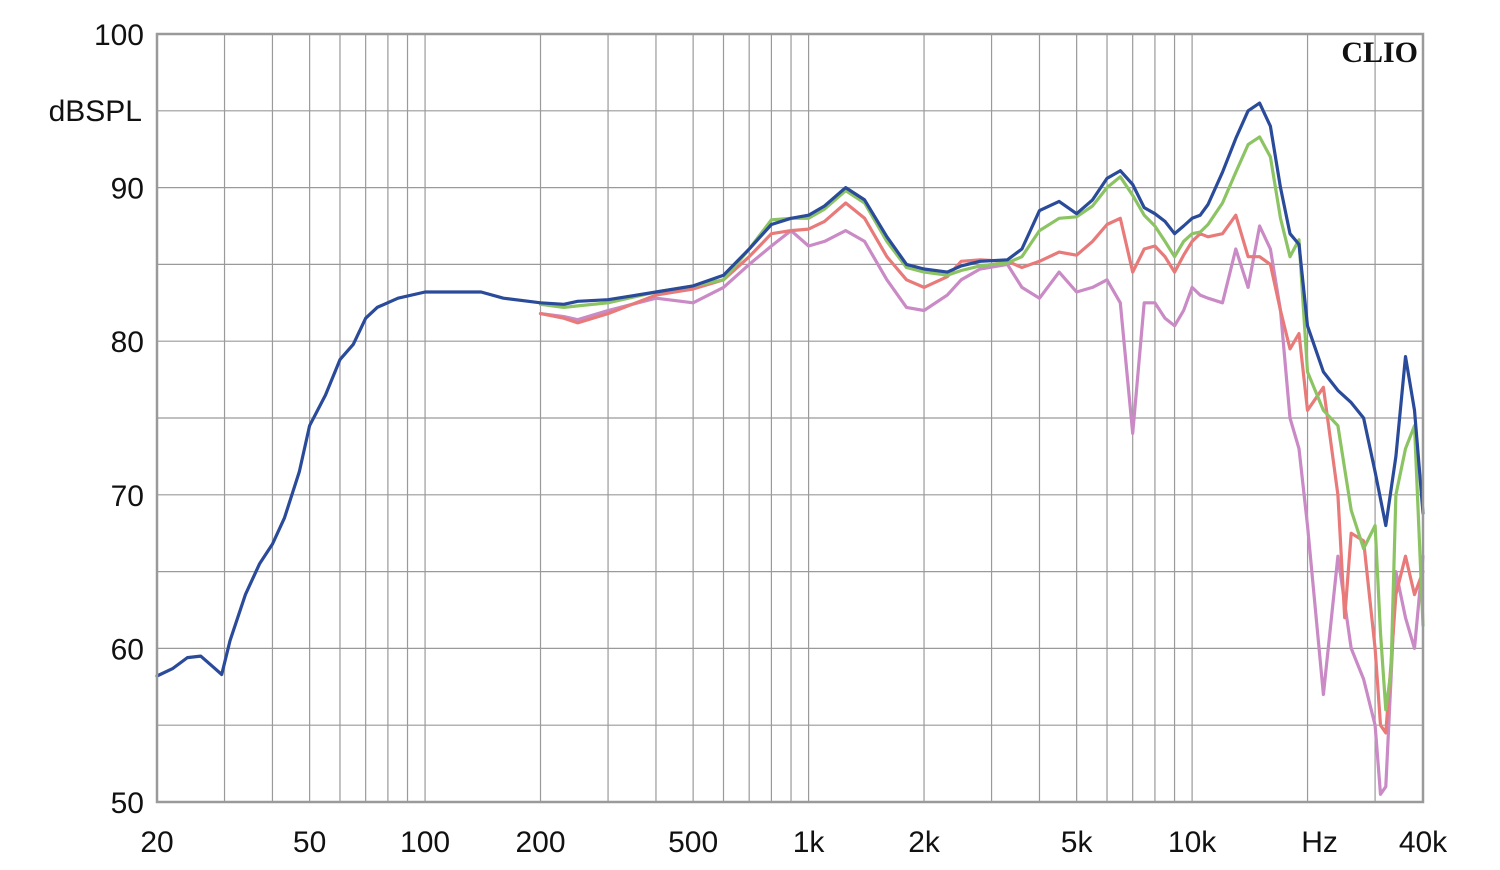 The width and height of the screenshot is (1500, 870). What do you see at coordinates (1423, 842) in the screenshot?
I see `x-tick-label: 40k` at bounding box center [1423, 842].